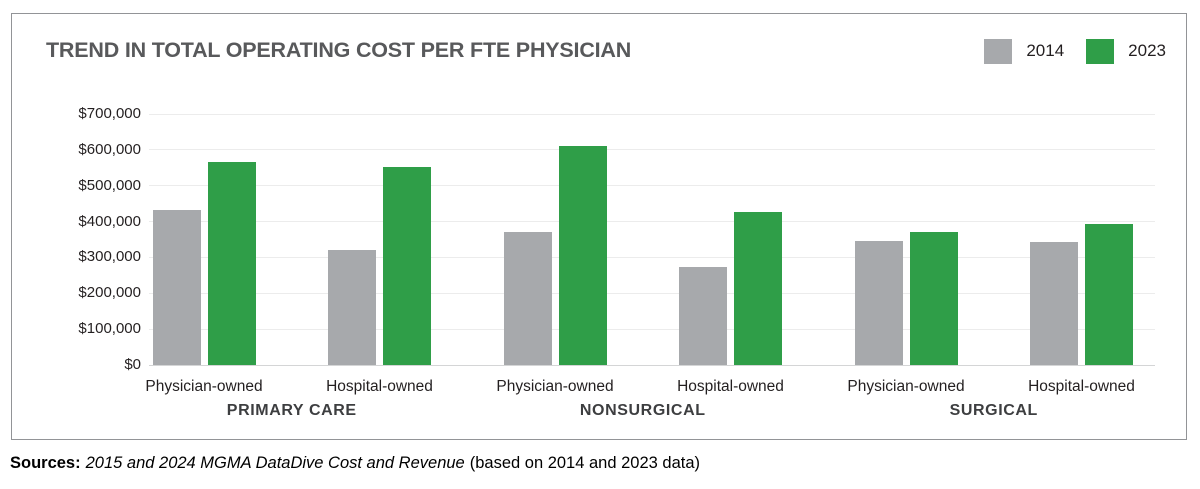 The image size is (1200, 489). I want to click on legend-swatch-2014, so click(998, 51).